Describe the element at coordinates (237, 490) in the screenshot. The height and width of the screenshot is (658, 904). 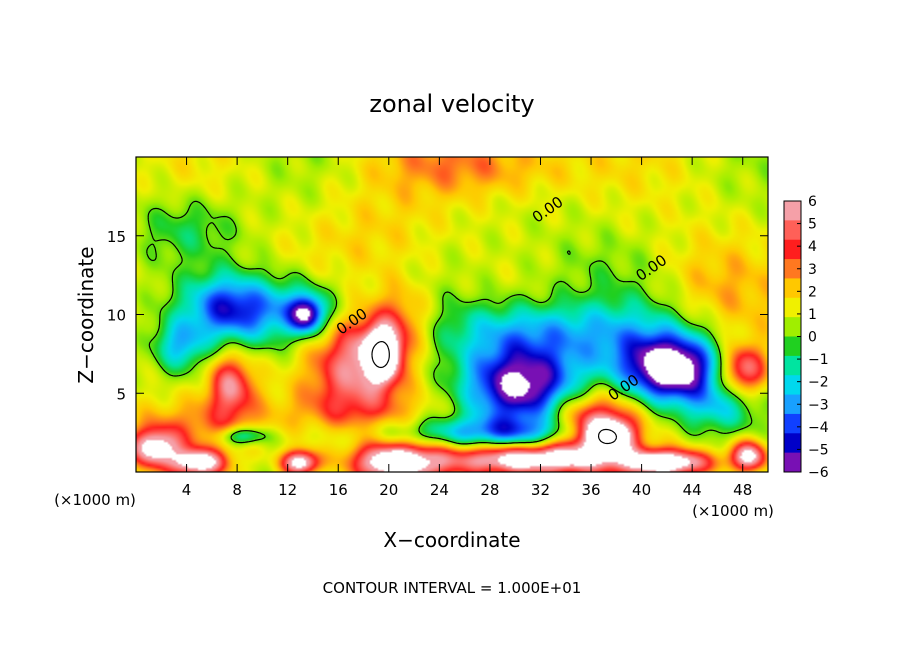
I see `x-tick-label: 8` at that location.